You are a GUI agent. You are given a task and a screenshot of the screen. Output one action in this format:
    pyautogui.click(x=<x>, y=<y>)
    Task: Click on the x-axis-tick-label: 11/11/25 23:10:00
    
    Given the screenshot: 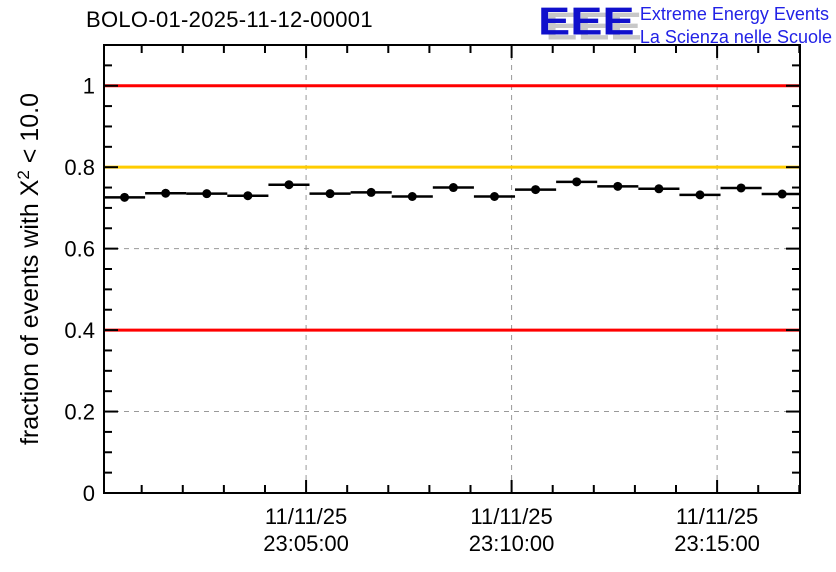 What is the action you would take?
    pyautogui.click(x=512, y=530)
    